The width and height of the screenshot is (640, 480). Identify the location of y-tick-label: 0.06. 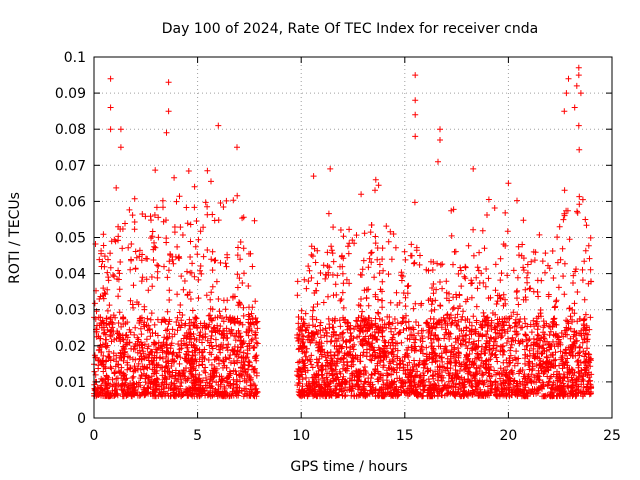
(70, 202).